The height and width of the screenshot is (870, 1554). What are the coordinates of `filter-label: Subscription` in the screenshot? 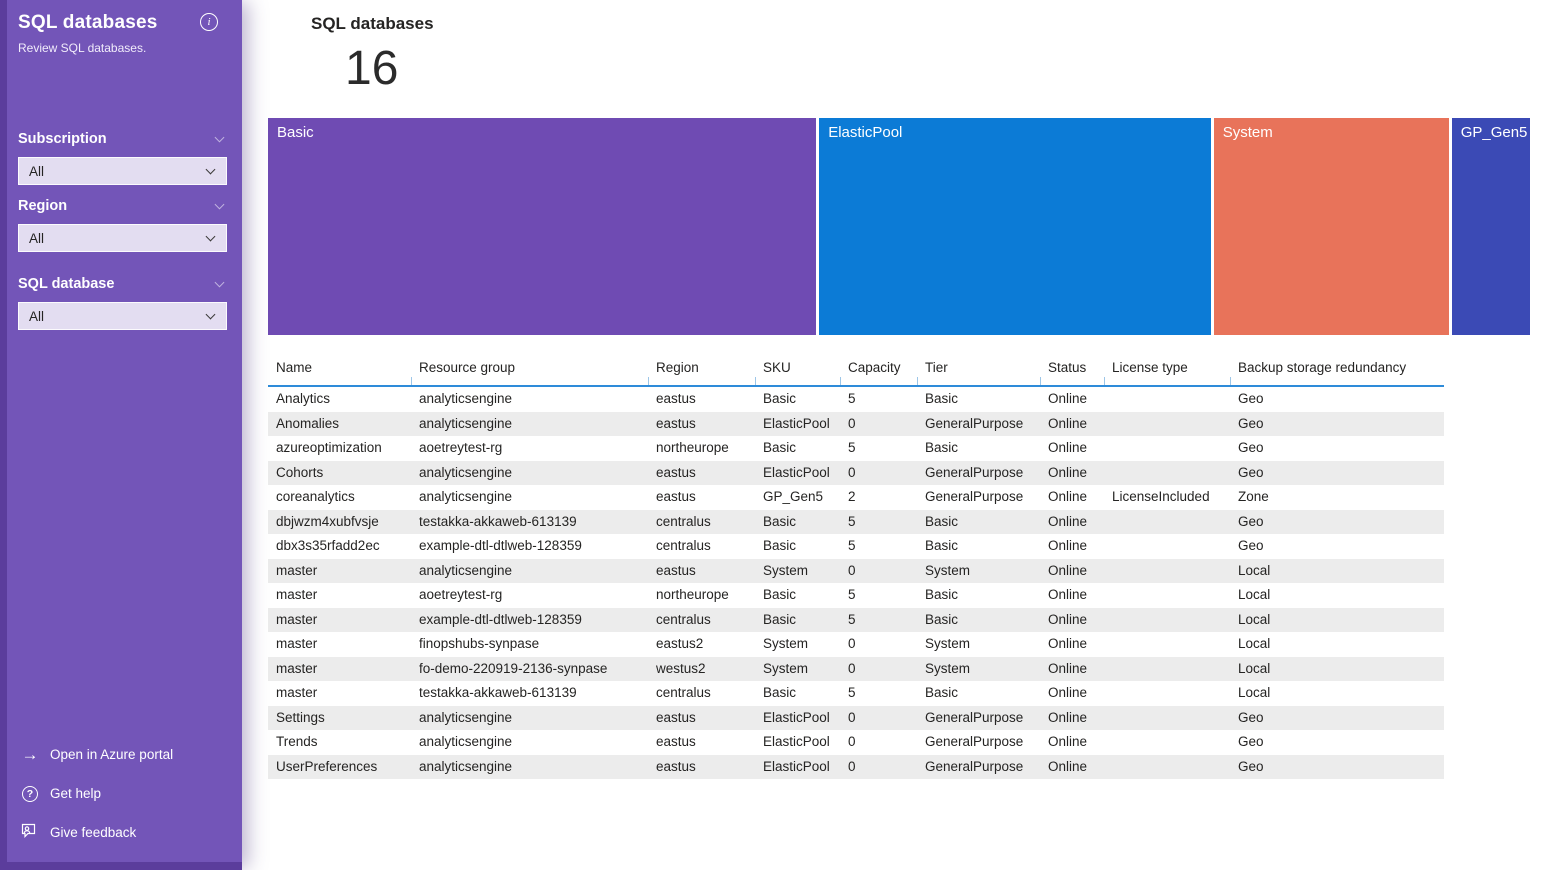 It's located at (62, 139).